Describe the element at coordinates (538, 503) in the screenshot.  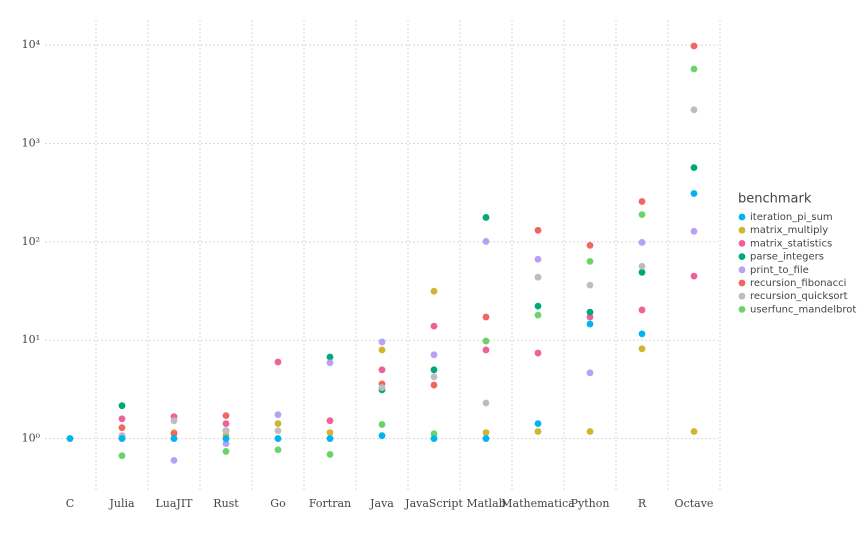
I see `x-tick-label: Mathematica` at that location.